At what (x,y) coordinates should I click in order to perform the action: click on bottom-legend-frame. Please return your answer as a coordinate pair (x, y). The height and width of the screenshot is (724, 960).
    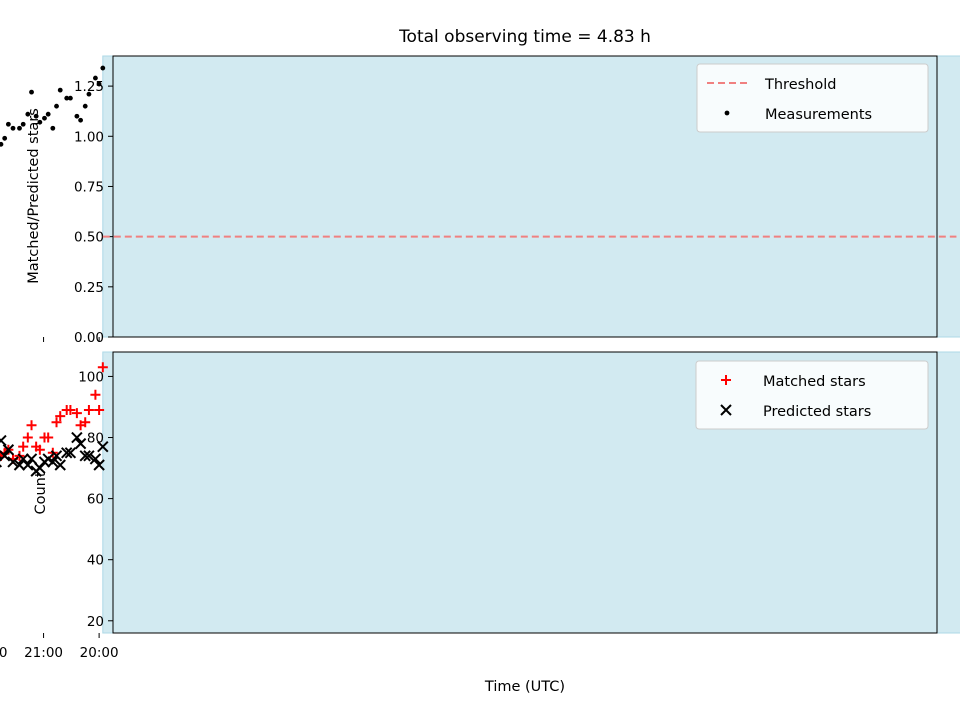
    Looking at the image, I should click on (812, 395).